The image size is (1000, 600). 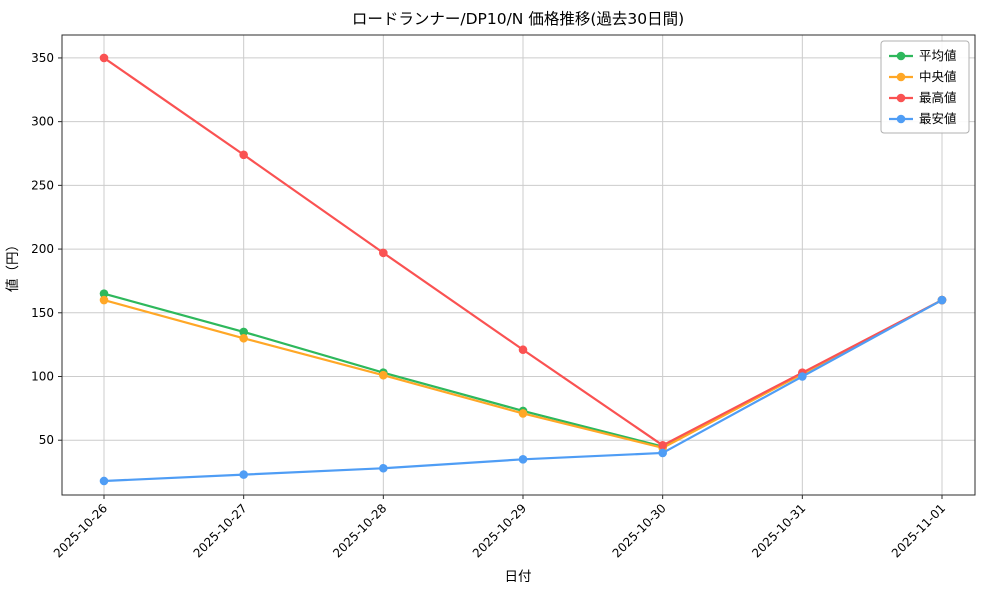 I want to click on legend-box, so click(x=925, y=87).